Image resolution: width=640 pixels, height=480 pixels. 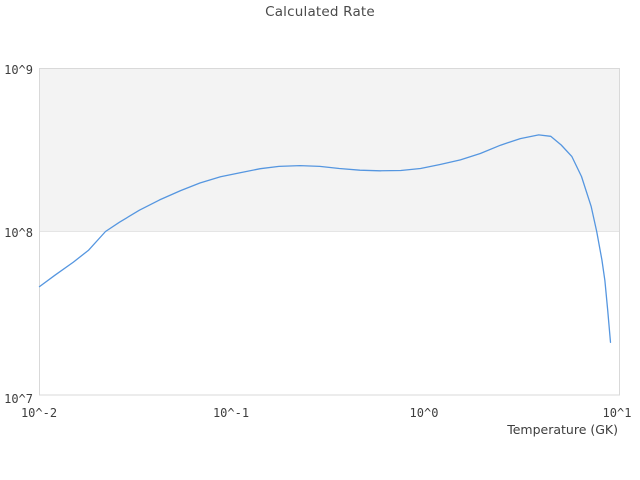 What do you see at coordinates (231, 413) in the screenshot?
I see `x-tick-1e-1: 10^-1` at bounding box center [231, 413].